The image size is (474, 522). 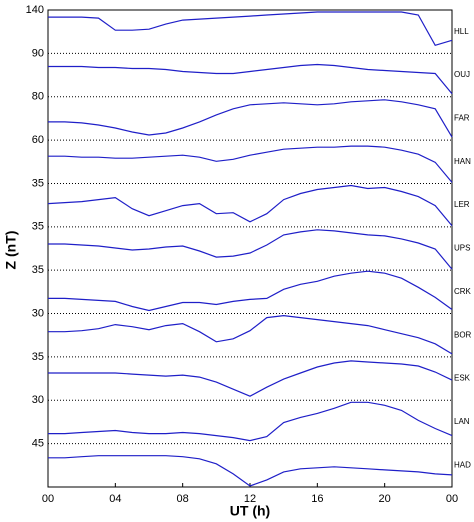 I want to click on y-tick-label: 90, so click(x=38, y=53).